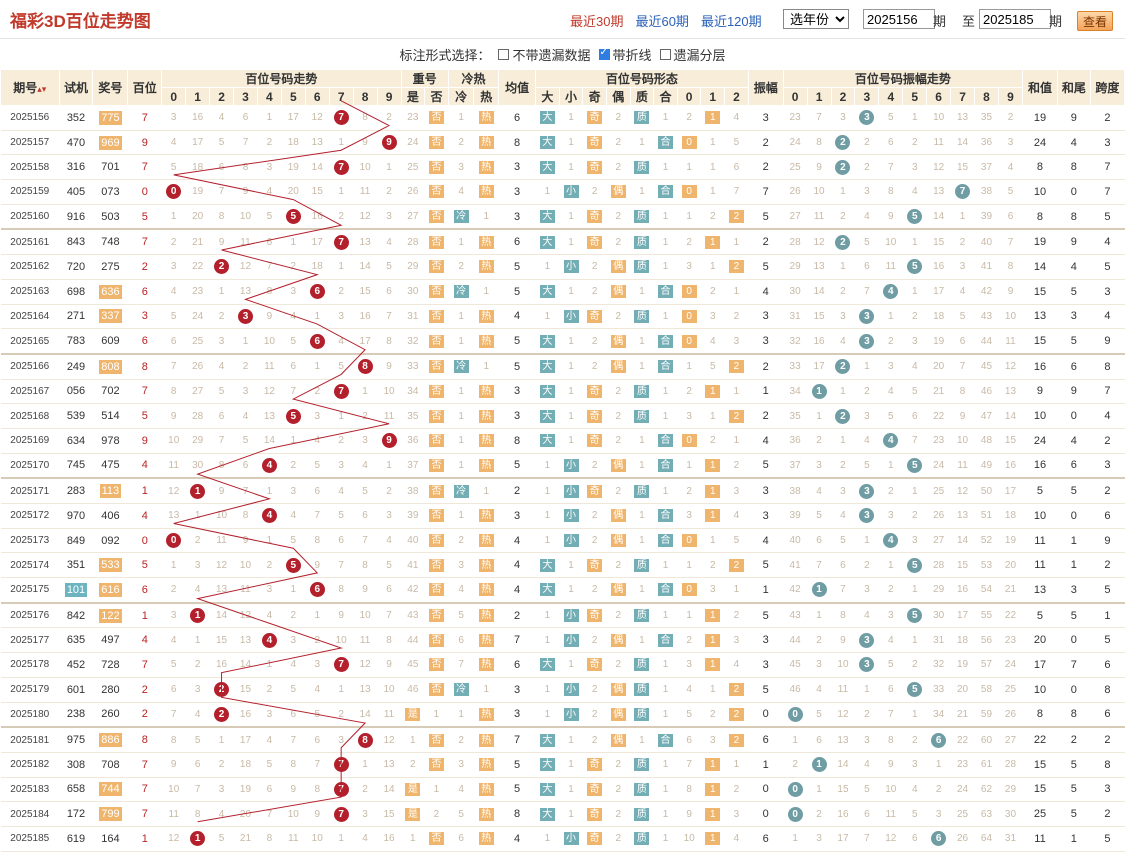 The image size is (1125, 859). I want to click on amp-ball: 7, so click(963, 192).